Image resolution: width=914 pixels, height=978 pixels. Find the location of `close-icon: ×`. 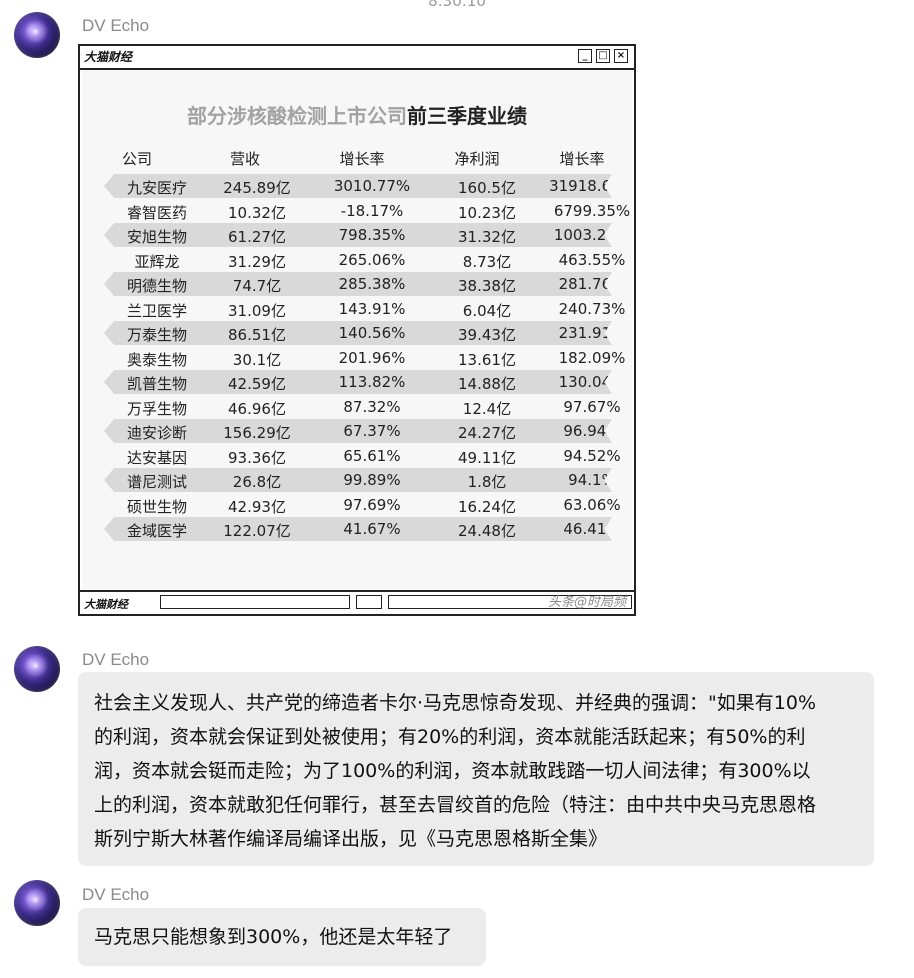

close-icon: × is located at coordinates (621, 56).